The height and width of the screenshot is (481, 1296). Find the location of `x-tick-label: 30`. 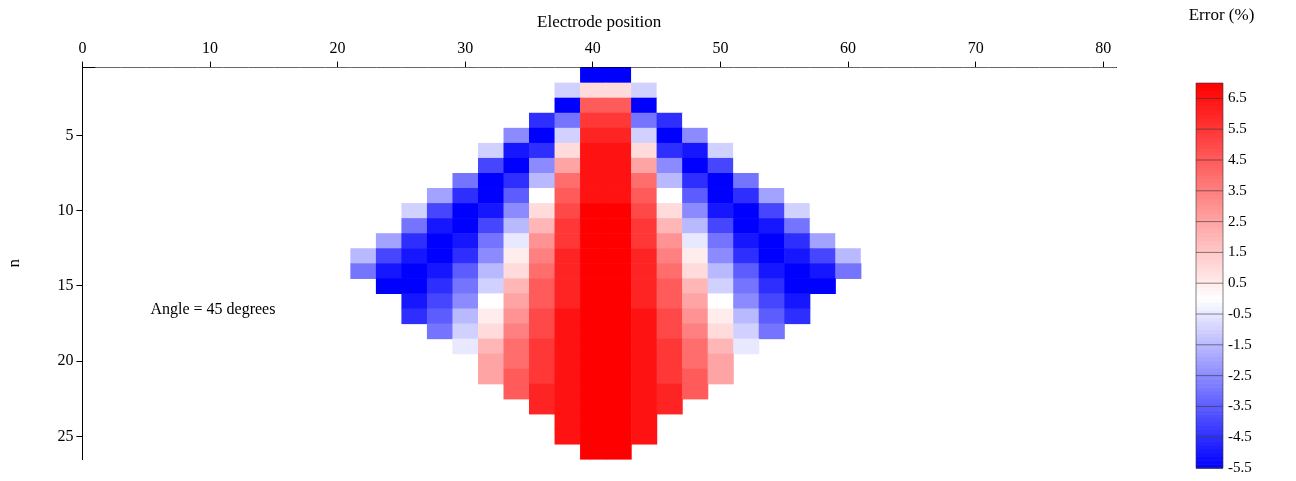

x-tick-label: 30 is located at coordinates (465, 48).